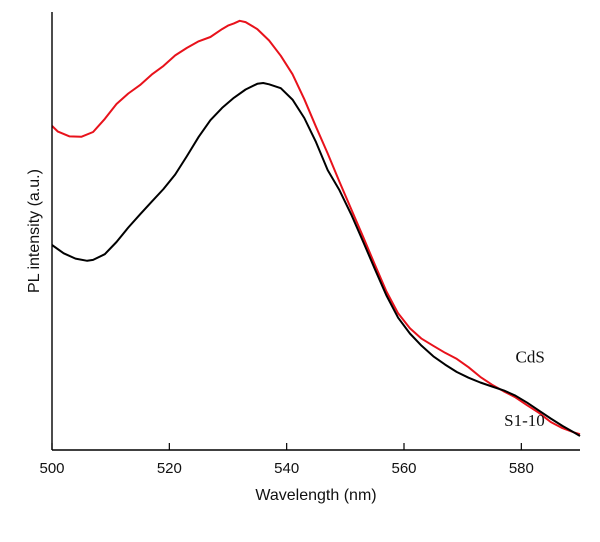  Describe the element at coordinates (34, 231) in the screenshot. I see `y-axis-title: PL intensity (a.u.)` at that location.